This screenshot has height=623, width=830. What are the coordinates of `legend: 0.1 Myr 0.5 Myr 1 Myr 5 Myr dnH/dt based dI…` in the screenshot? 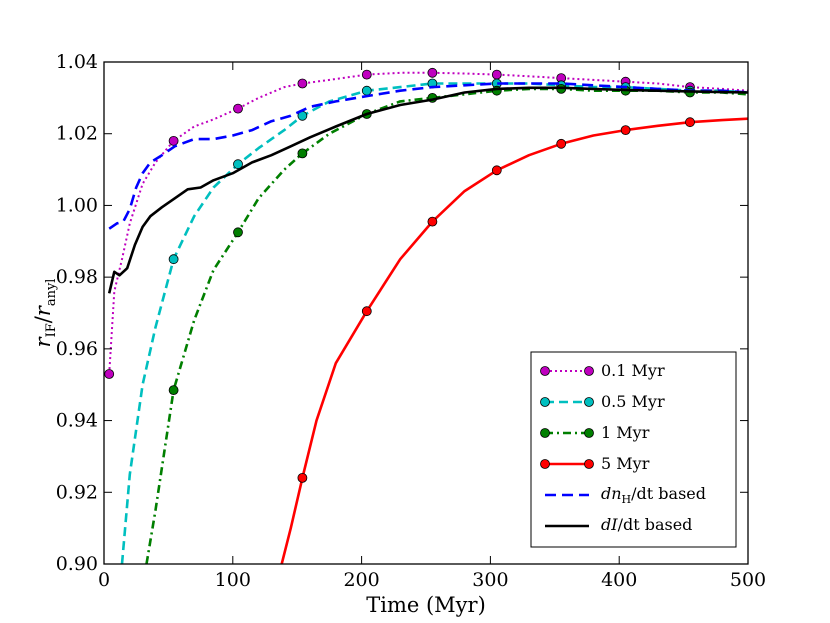 It's located at (633, 449).